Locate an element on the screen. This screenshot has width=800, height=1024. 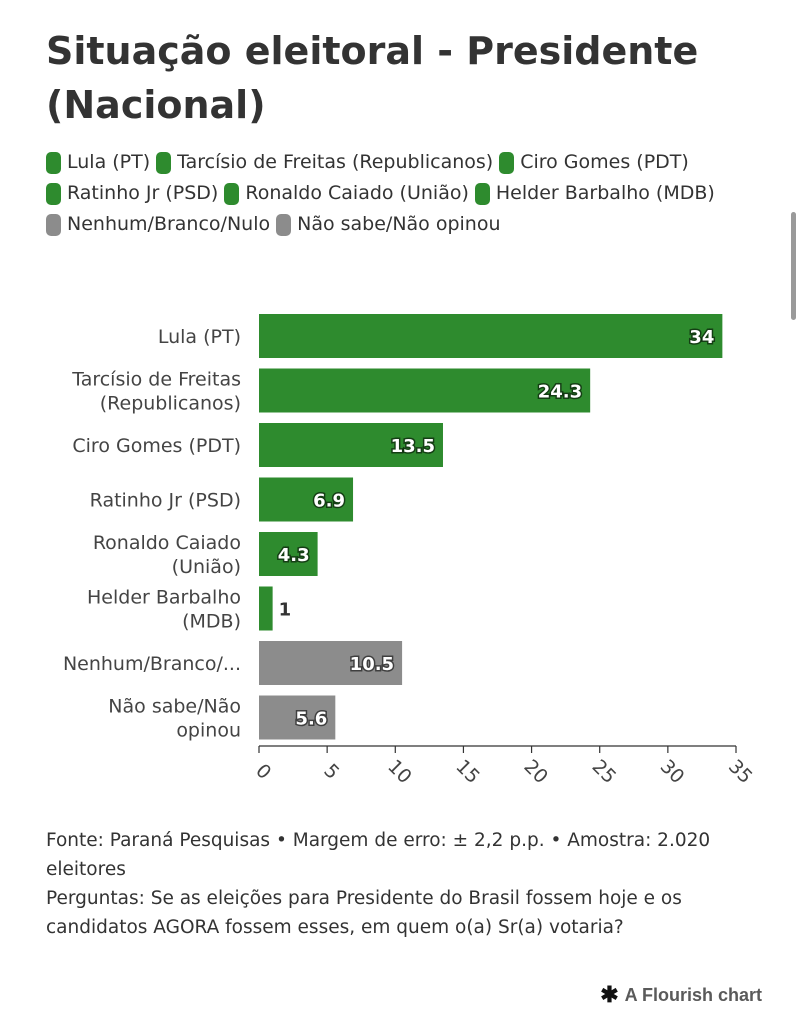
flourish-credit-link: ✱ A Flourish chart is located at coordinates (681, 995).